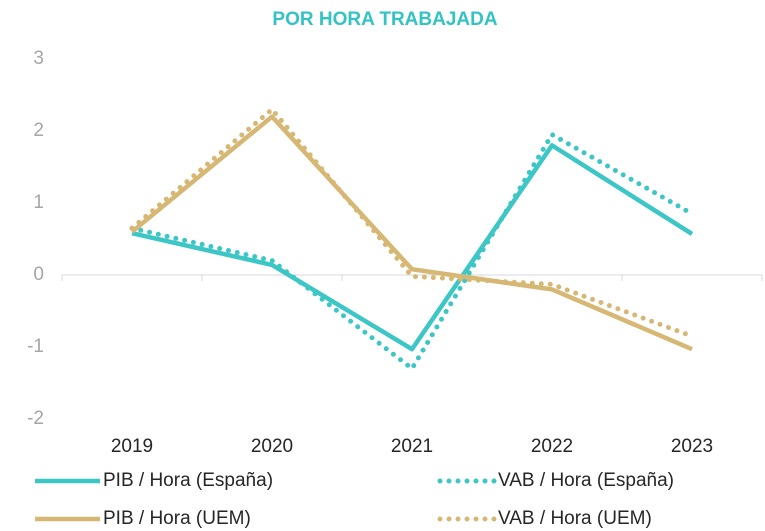  What do you see at coordinates (586, 480) in the screenshot?
I see `legend-label: VAB / Hora (España)` at bounding box center [586, 480].